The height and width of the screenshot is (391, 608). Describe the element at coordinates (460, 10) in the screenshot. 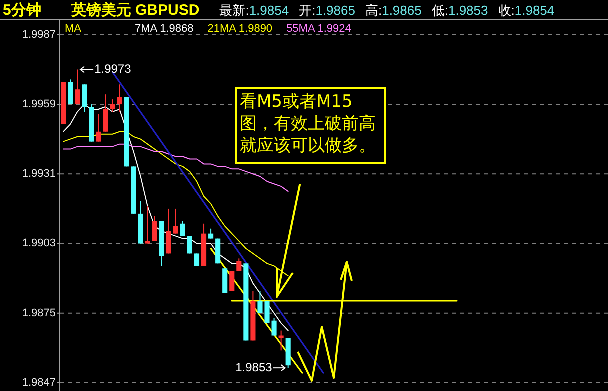

I see `text: 低:1.9853` at that location.